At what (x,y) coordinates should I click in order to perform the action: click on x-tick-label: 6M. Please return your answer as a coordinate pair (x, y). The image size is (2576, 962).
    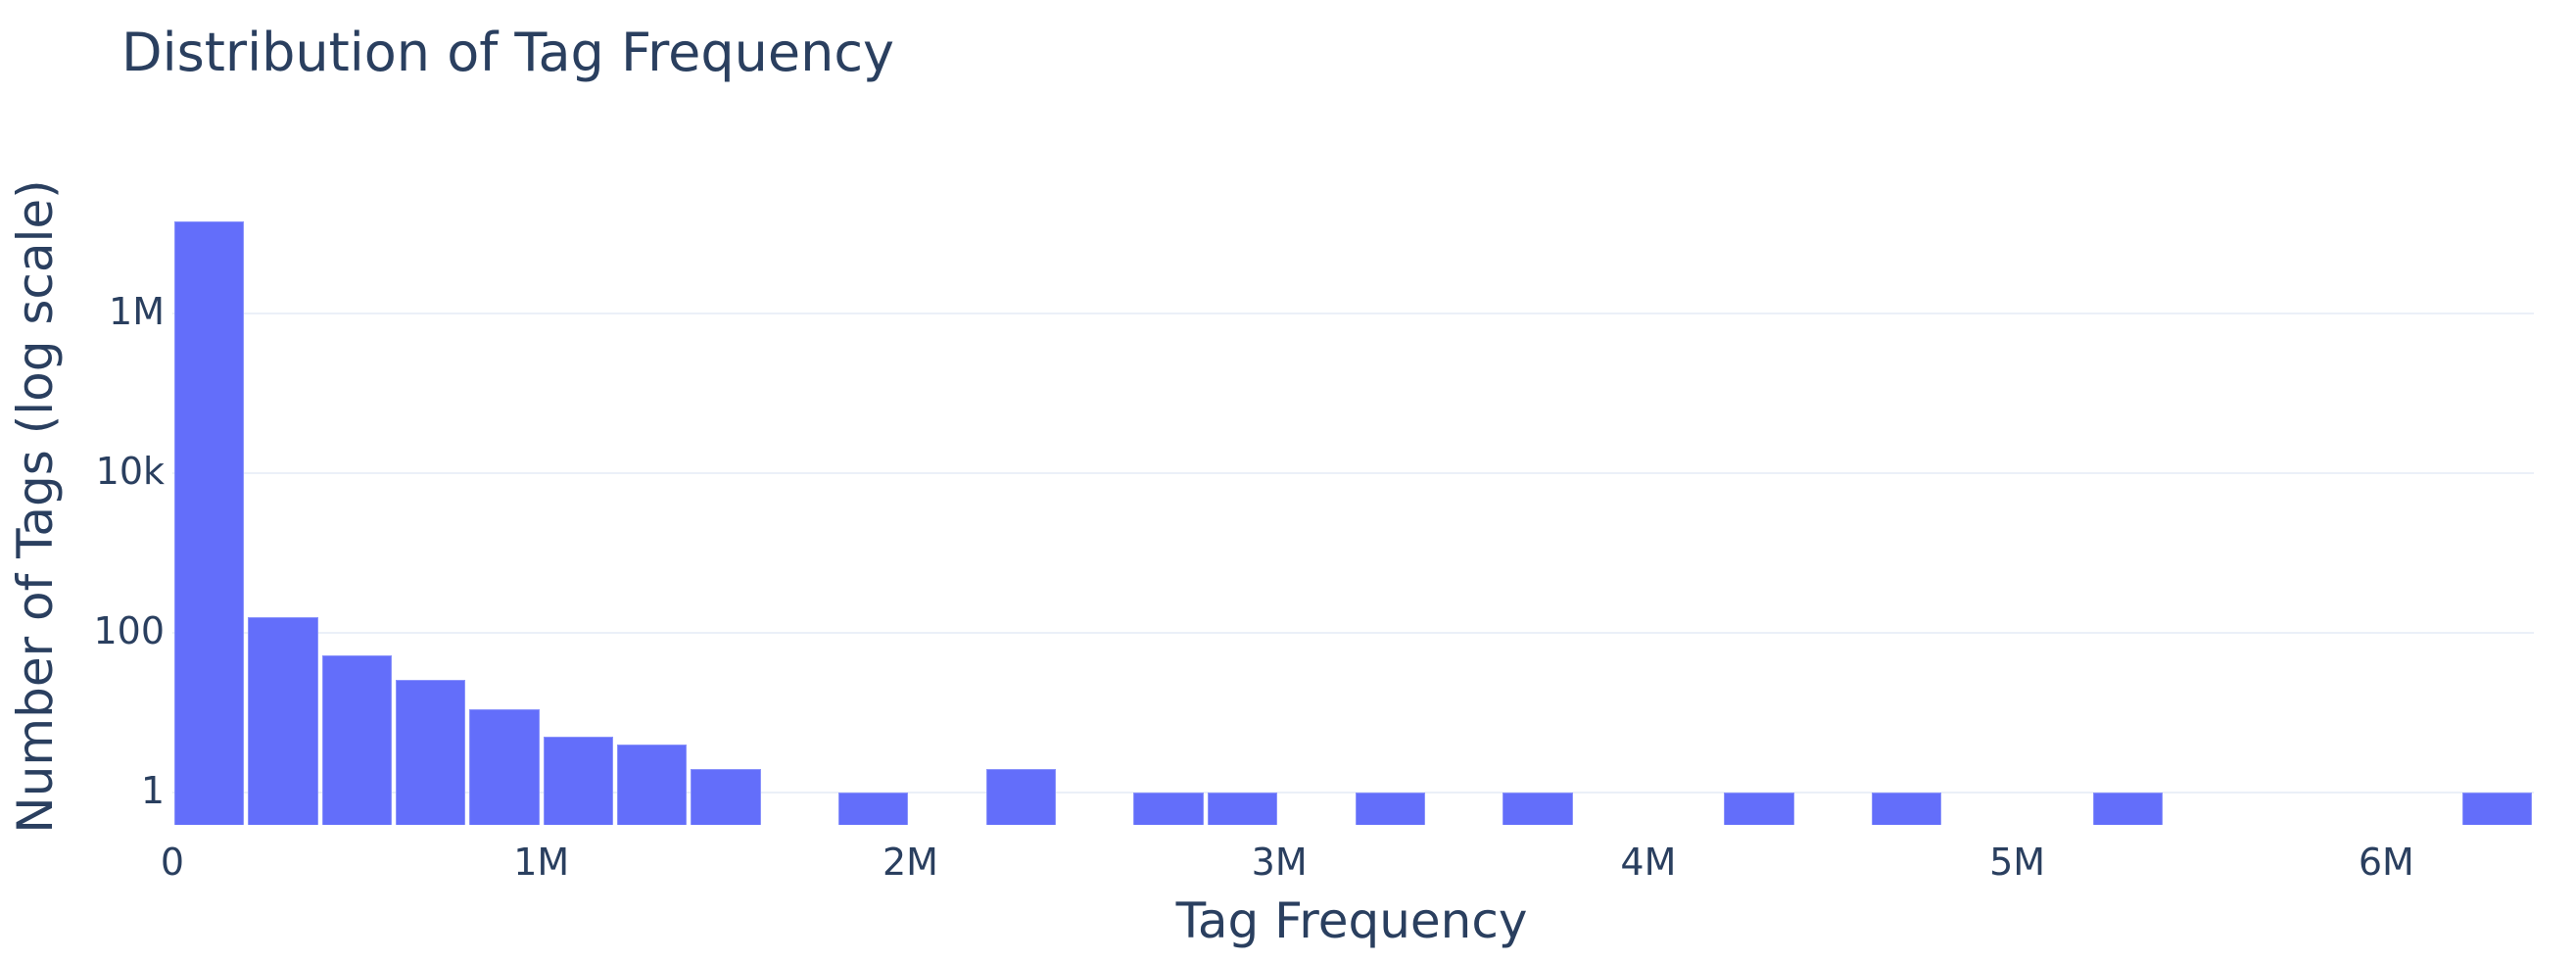
    Looking at the image, I should click on (2386, 862).